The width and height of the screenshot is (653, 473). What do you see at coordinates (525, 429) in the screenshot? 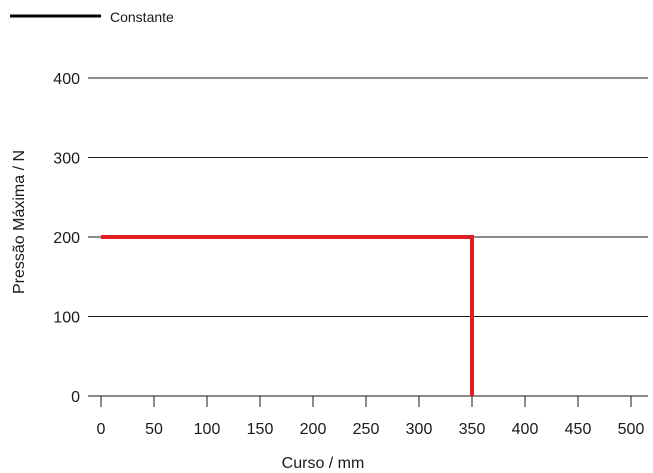
I see `x-tick-label: 400` at bounding box center [525, 429].